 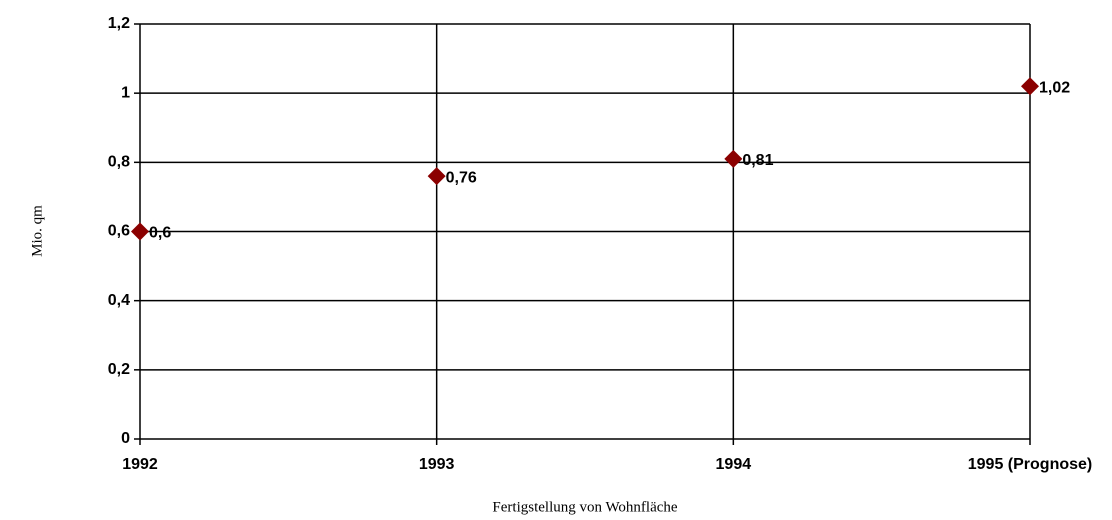 I want to click on y-tick-label: 0,4, so click(x=119, y=300).